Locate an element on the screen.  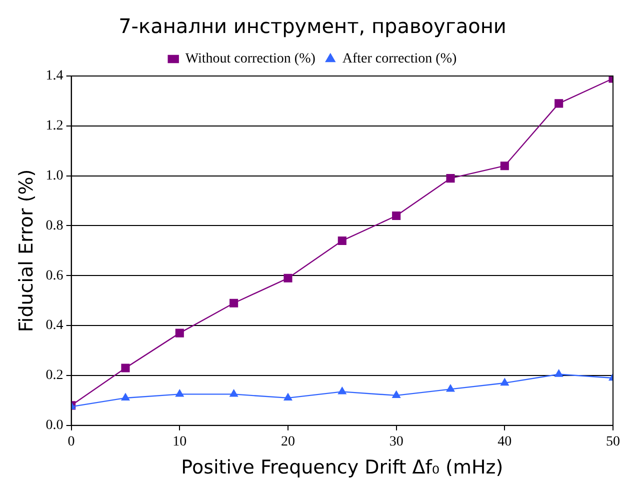
chart-title: 7-канални инструмент, правоугаони is located at coordinates (312, 26).